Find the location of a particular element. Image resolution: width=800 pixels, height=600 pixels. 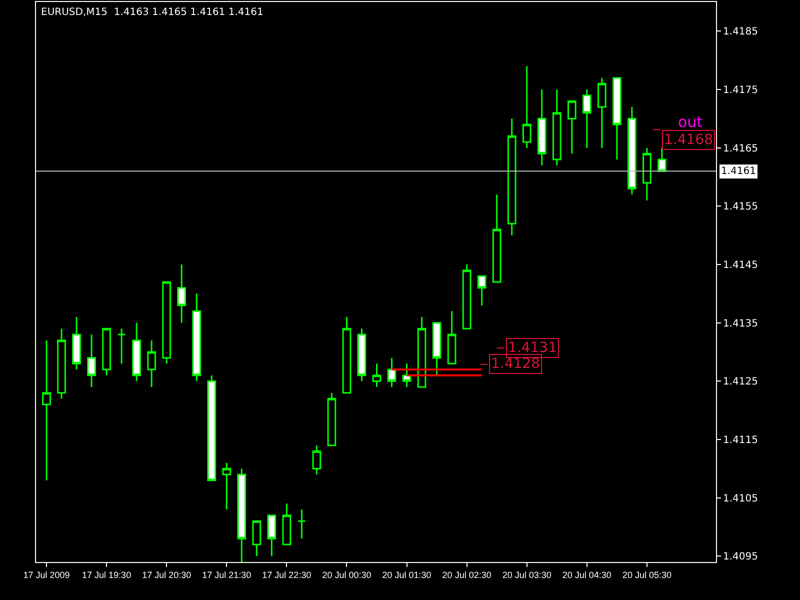

x-tick-label: 20 Jul 03:30 is located at coordinates (527, 575).